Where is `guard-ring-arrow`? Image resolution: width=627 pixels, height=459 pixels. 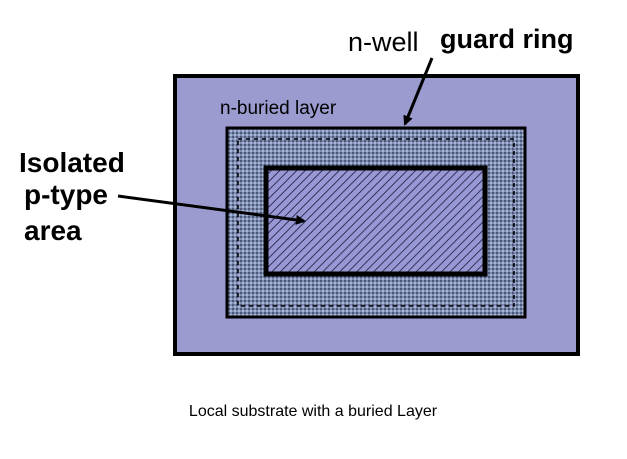
guard-ring-arrow is located at coordinates (418, 91).